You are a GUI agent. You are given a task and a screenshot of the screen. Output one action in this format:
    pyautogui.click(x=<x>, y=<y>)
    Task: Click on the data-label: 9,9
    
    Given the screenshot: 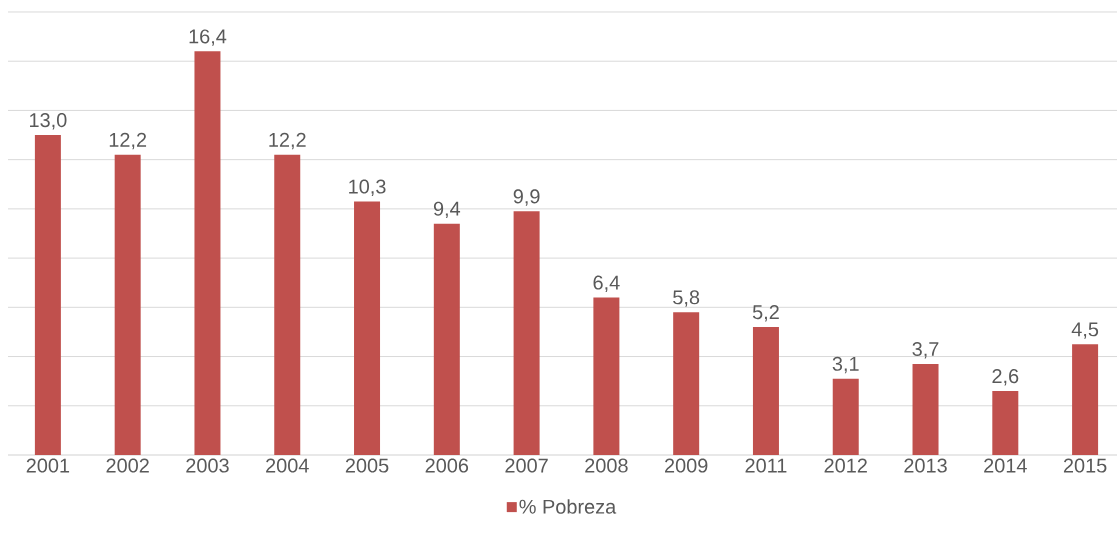 What is the action you would take?
    pyautogui.click(x=526, y=197)
    